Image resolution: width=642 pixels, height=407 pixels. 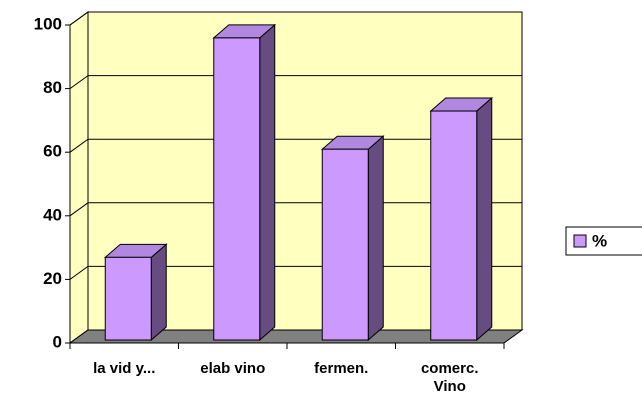 I want to click on side-wall, so click(x=79, y=177).